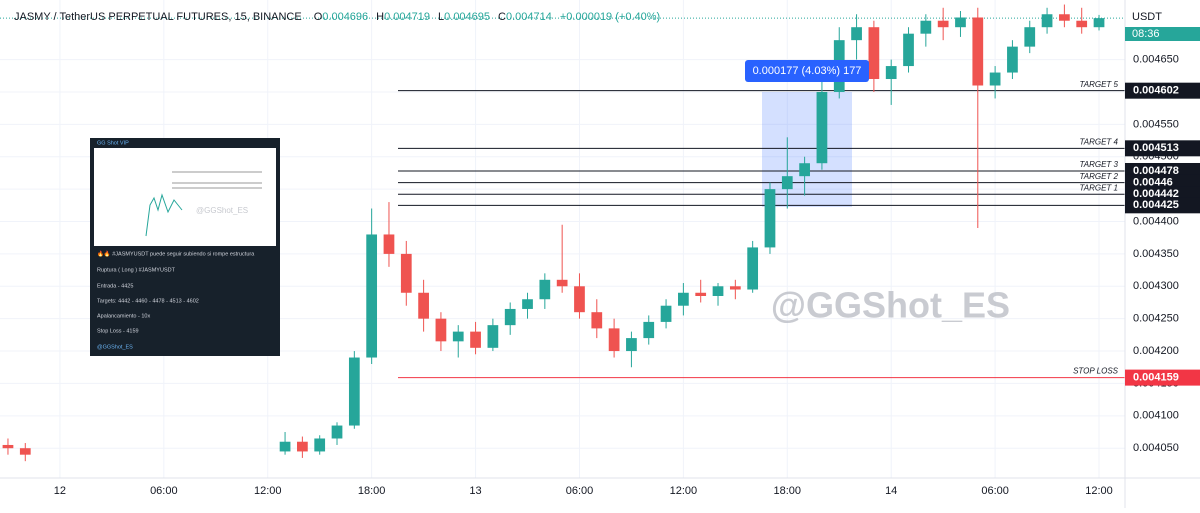  Describe the element at coordinates (610, 17) in the screenshot. I see `change: +0.000019 (+0.40%)` at that location.